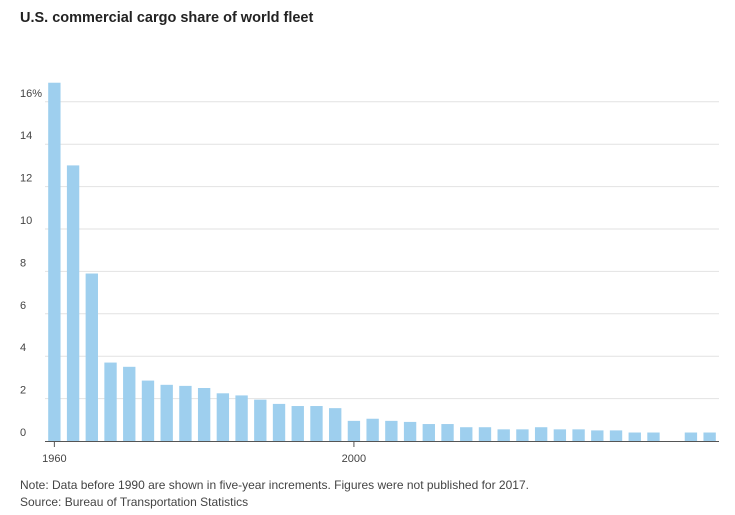  I want to click on y-axis-ticks: 0 2 4 6 8 10 12 14 16%, so click(31, 263).